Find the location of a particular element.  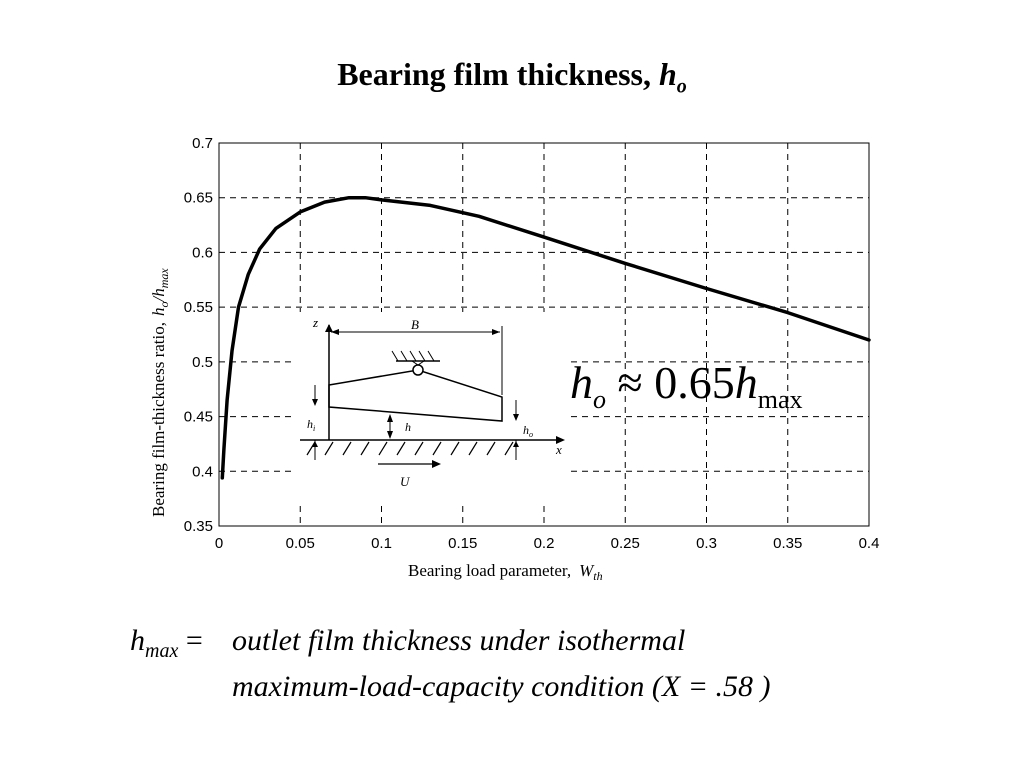

x-axis-label-symbol: W is located at coordinates (587, 570).